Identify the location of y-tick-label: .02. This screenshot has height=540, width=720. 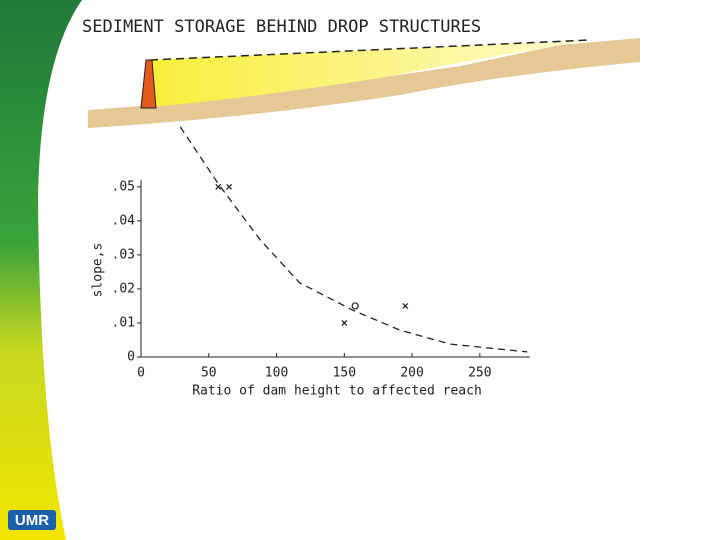
(123, 288).